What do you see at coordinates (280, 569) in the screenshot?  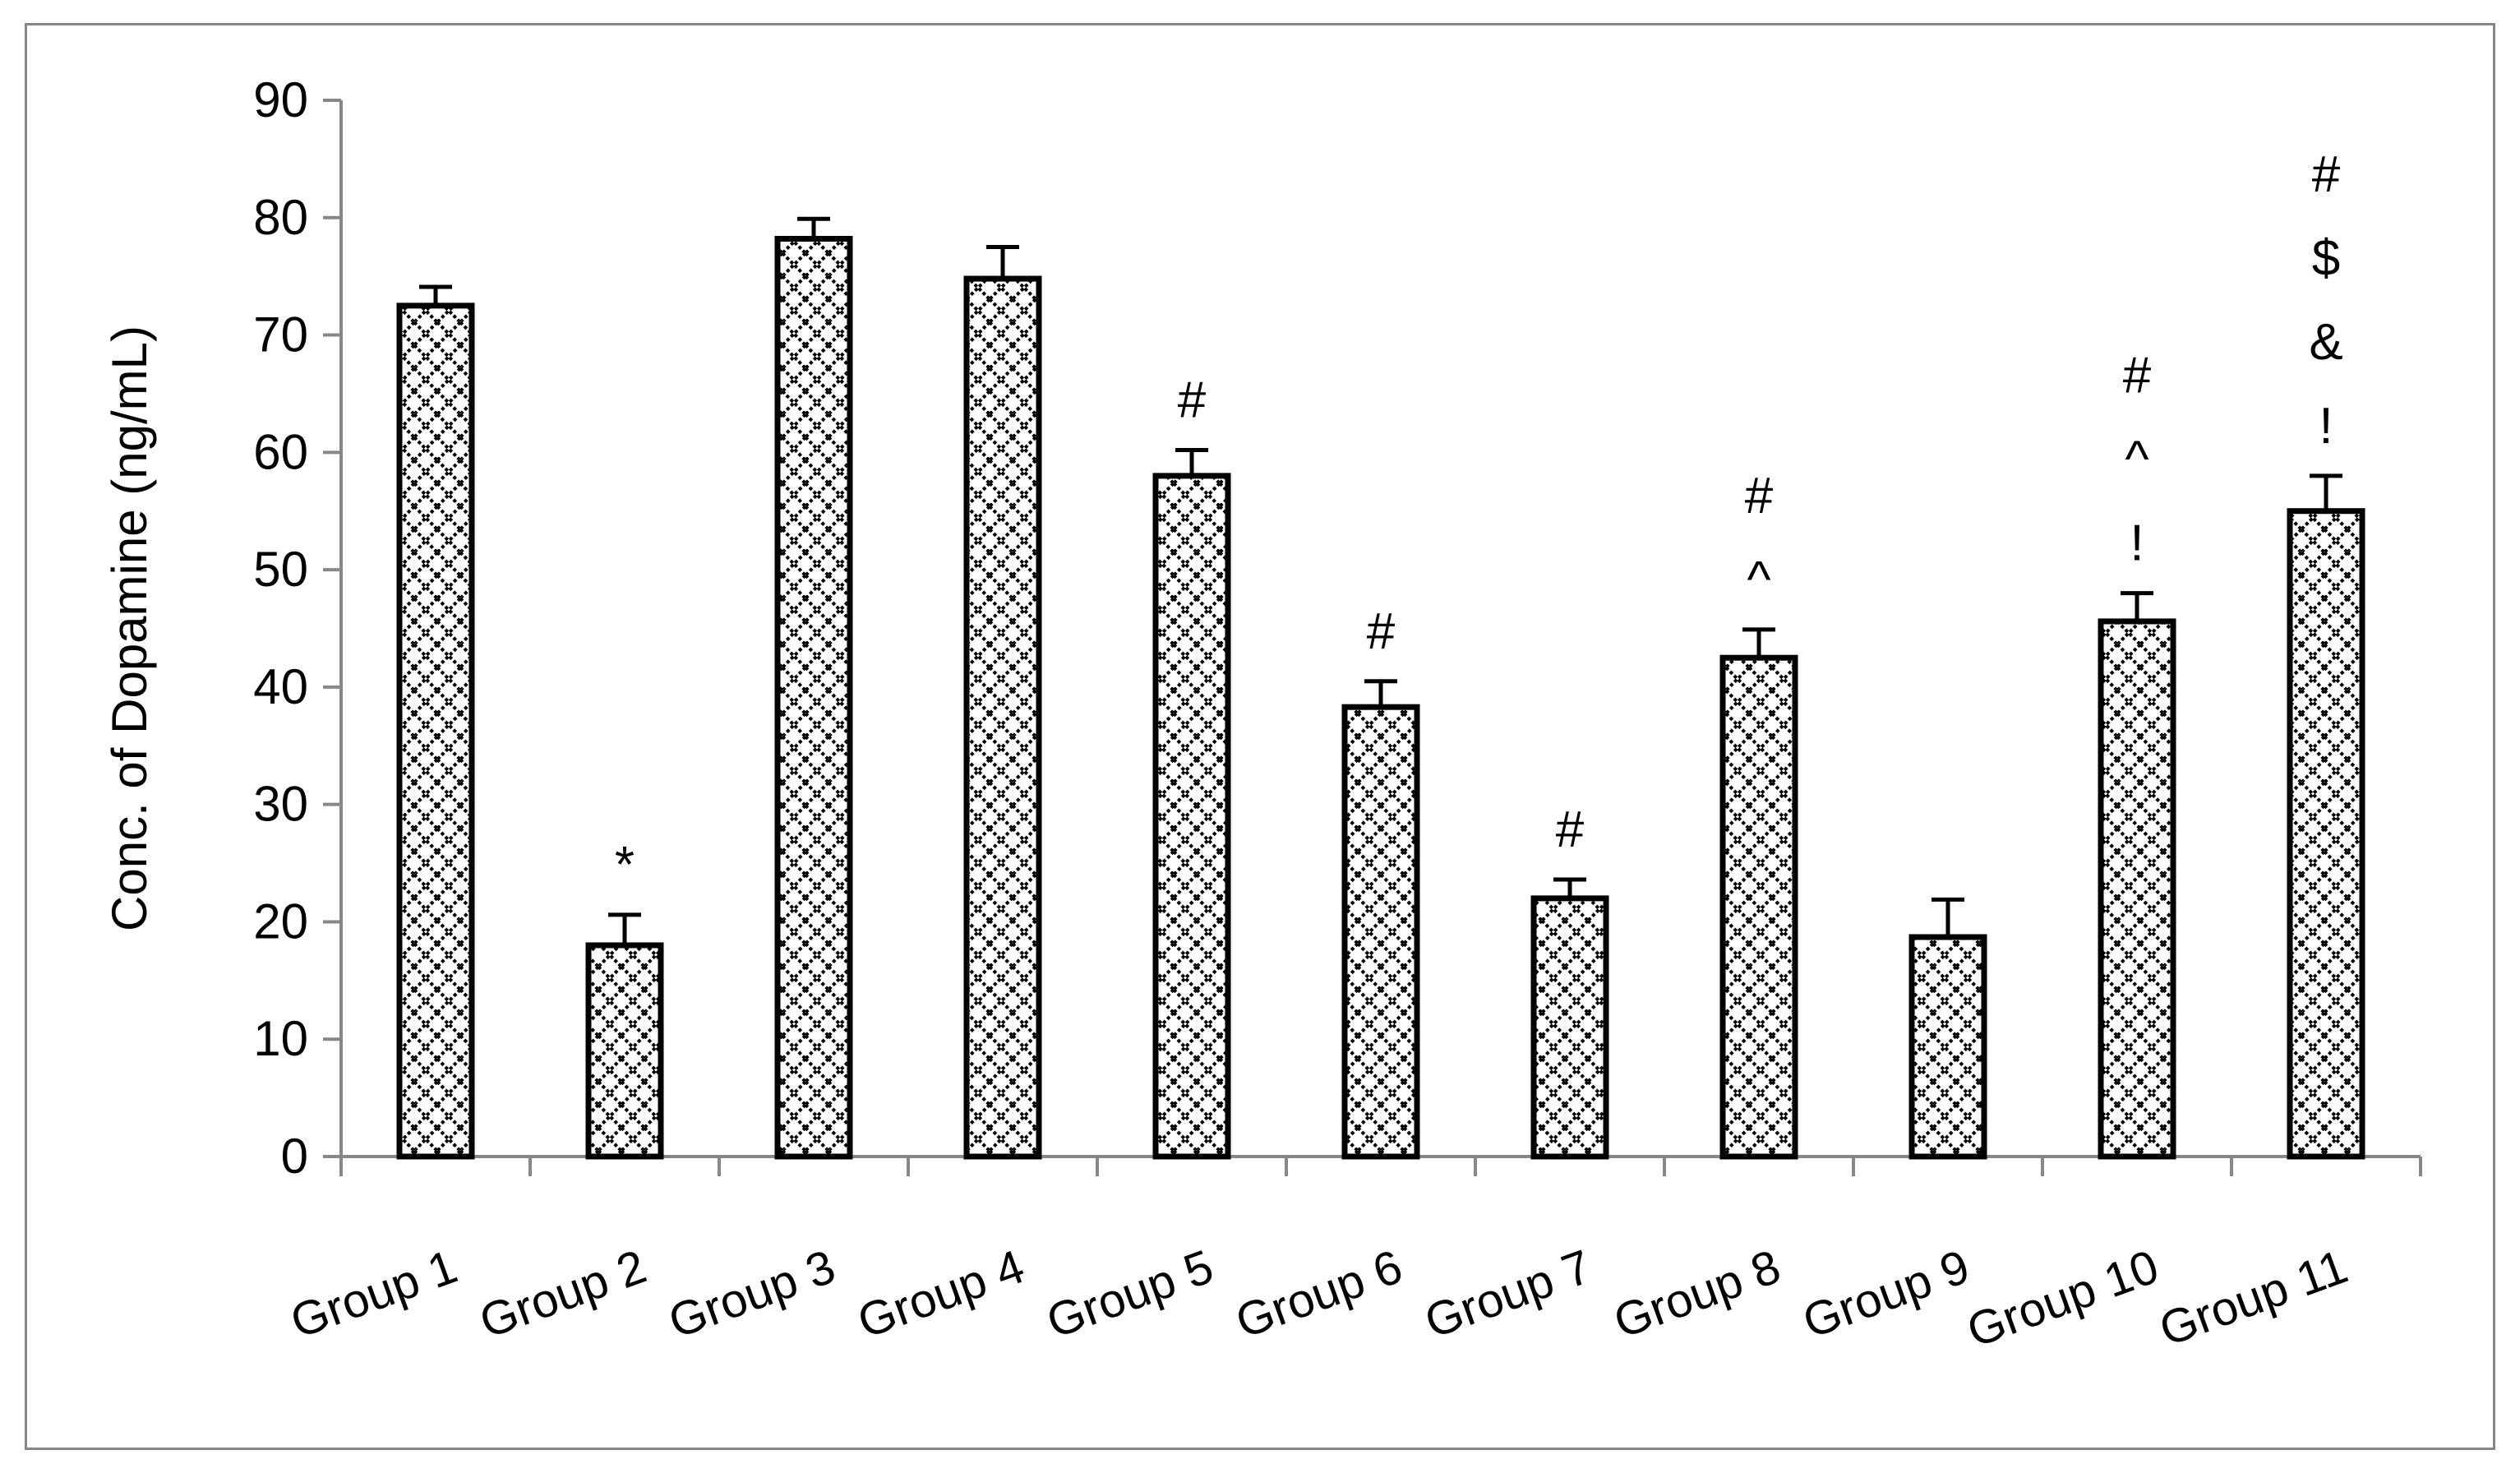 I see `y-tick-label: 50` at bounding box center [280, 569].